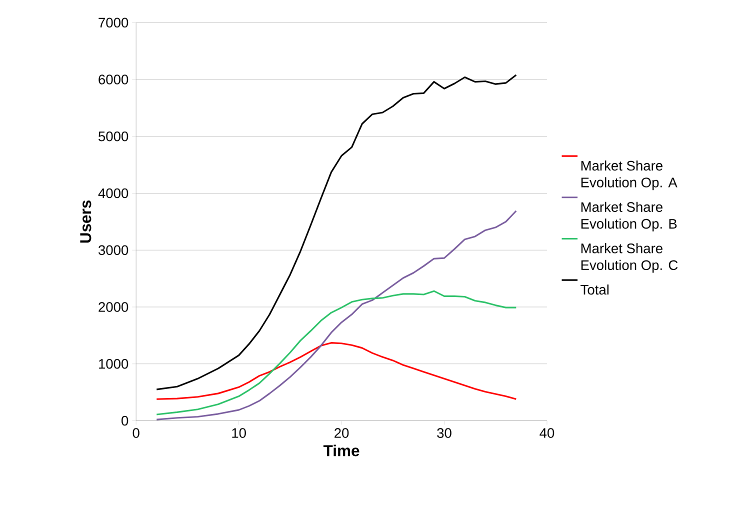 This screenshot has height=518, width=747. Describe the element at coordinates (629, 217) in the screenshot. I see `legend-label: Market Share Evolution Op. B` at that location.